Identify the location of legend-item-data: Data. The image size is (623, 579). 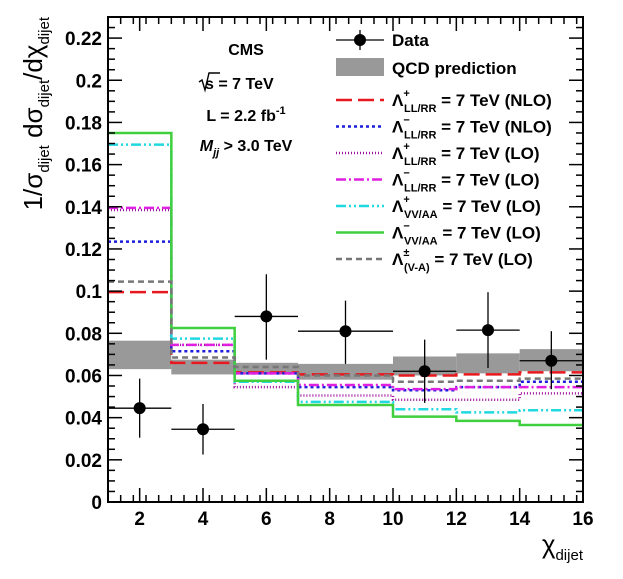
(382, 40).